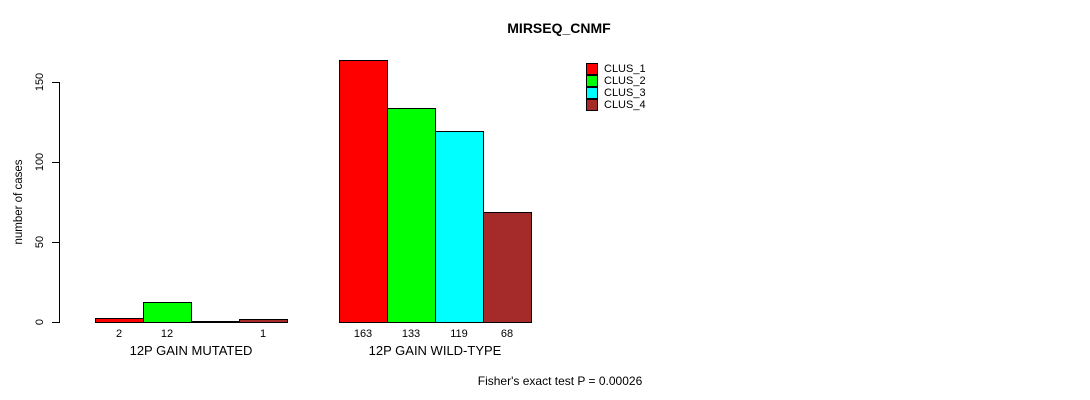 The height and width of the screenshot is (400, 1090). I want to click on legend-item-label: CLUS_2, so click(625, 81).